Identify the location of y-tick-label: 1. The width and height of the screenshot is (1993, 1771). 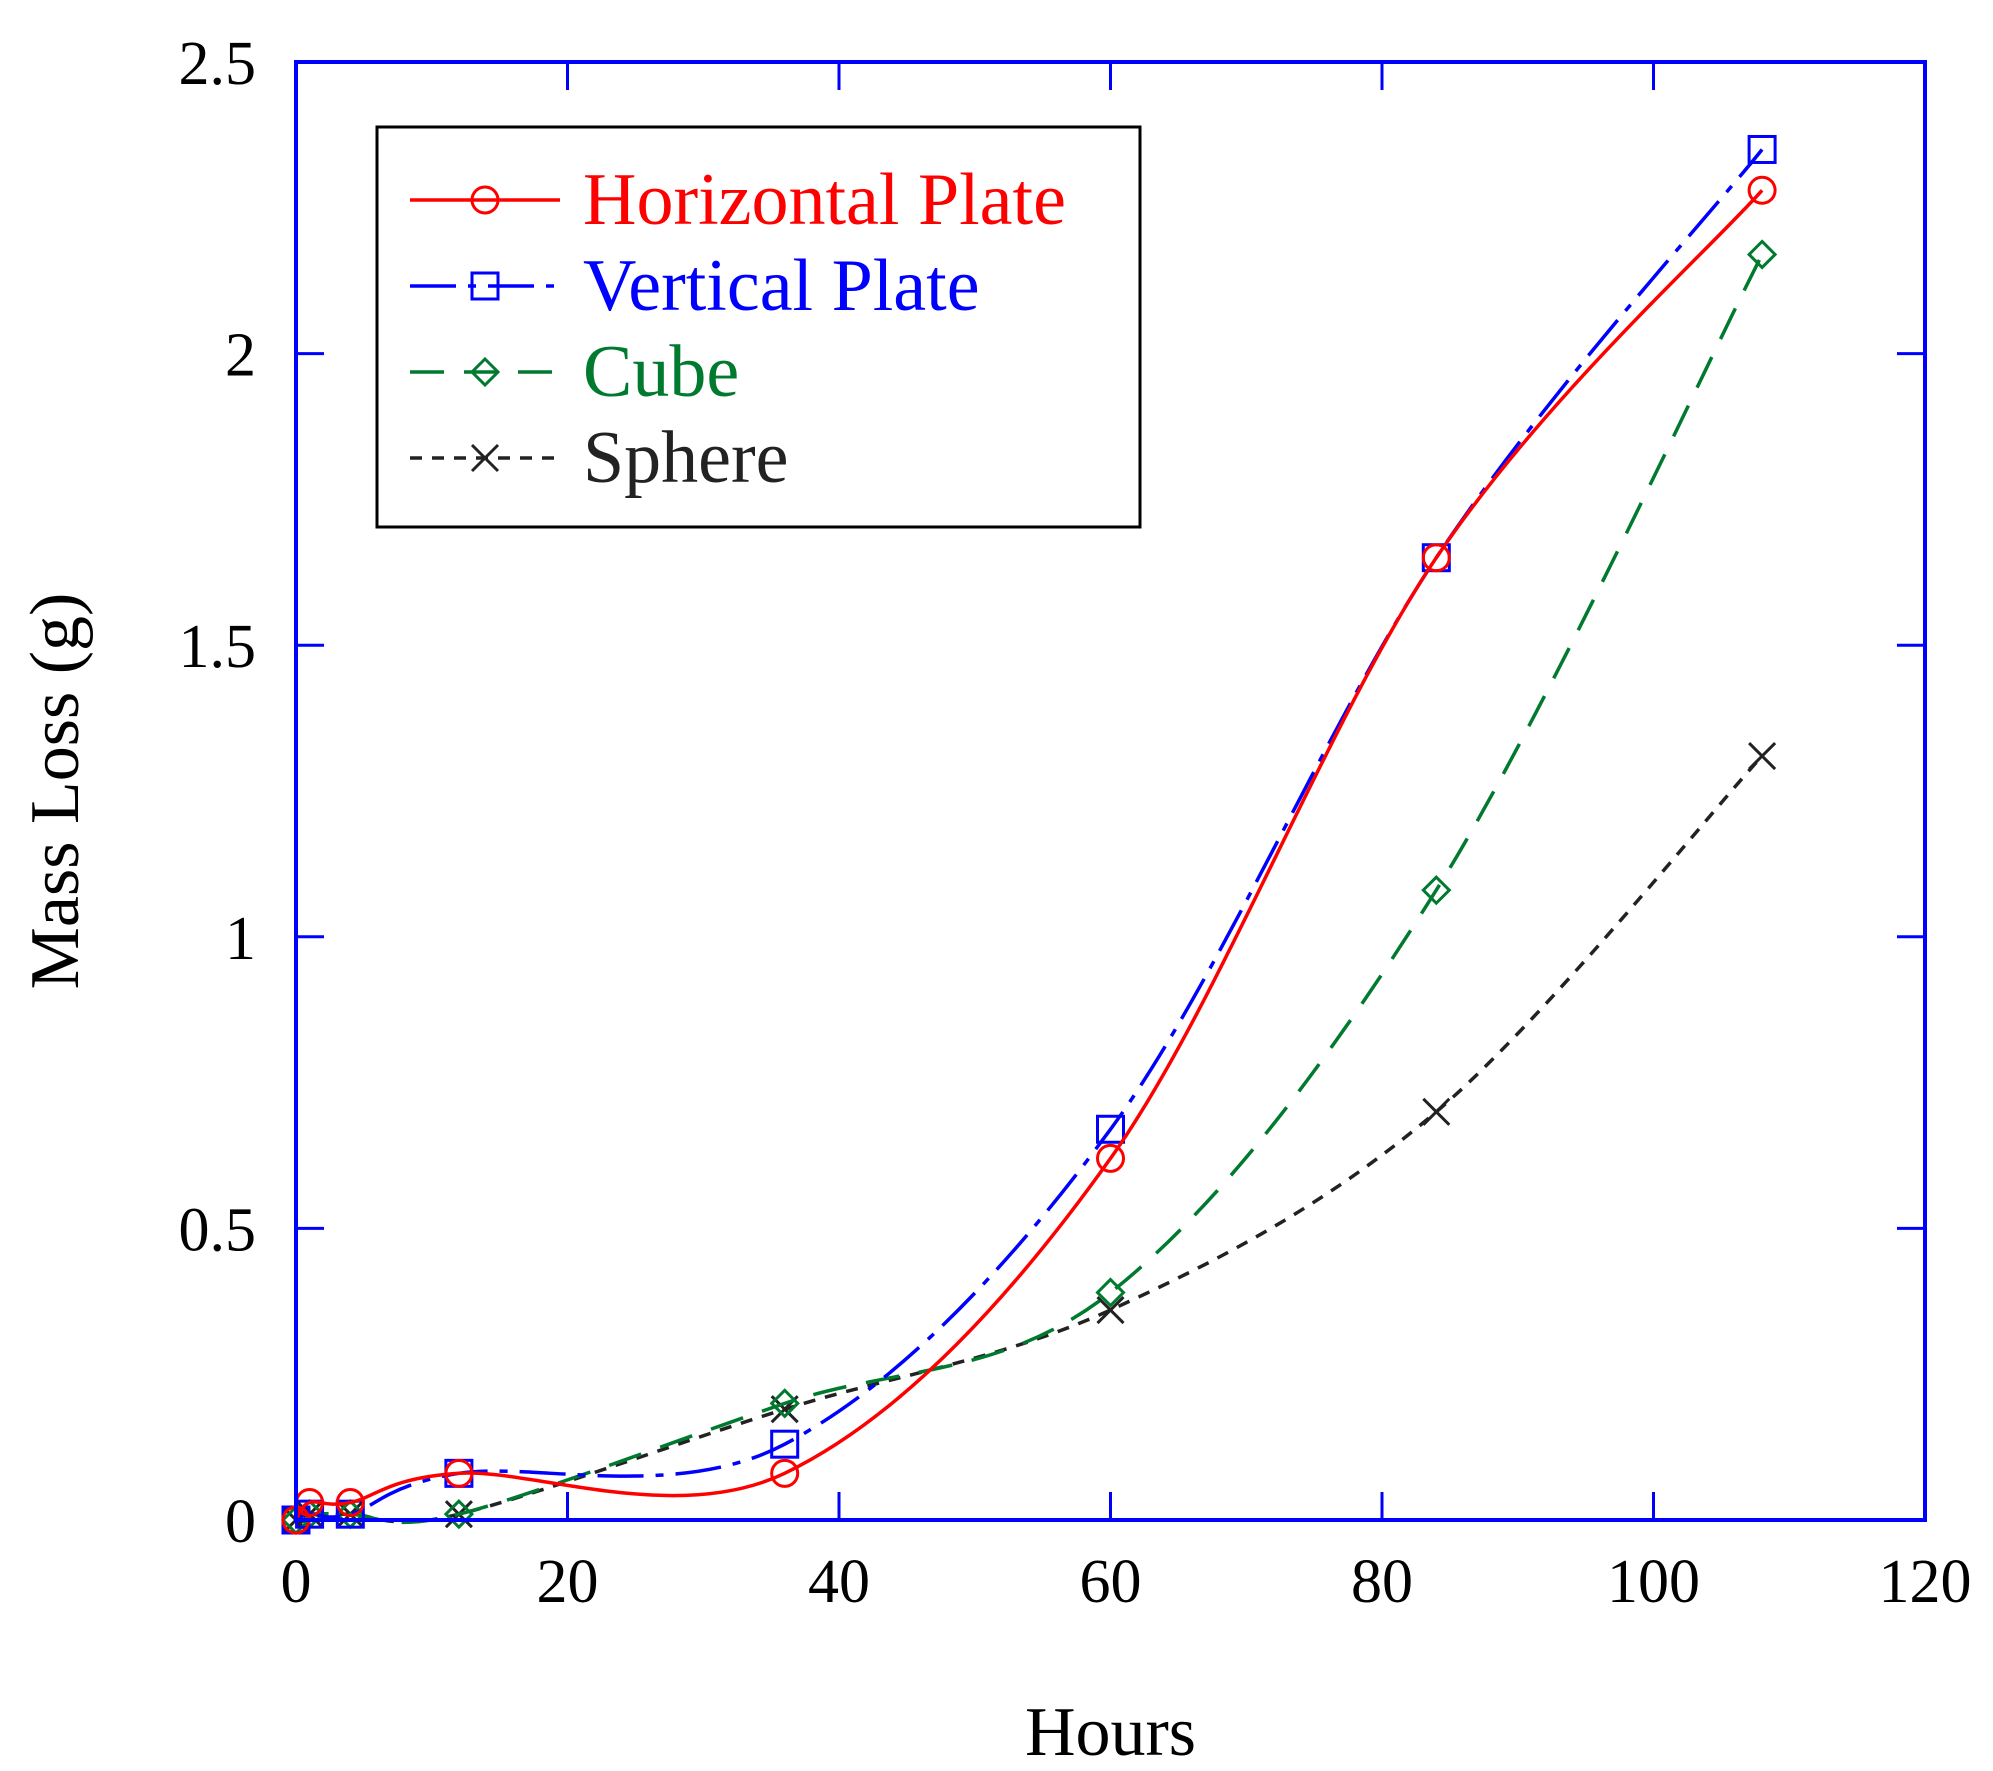
(240, 939).